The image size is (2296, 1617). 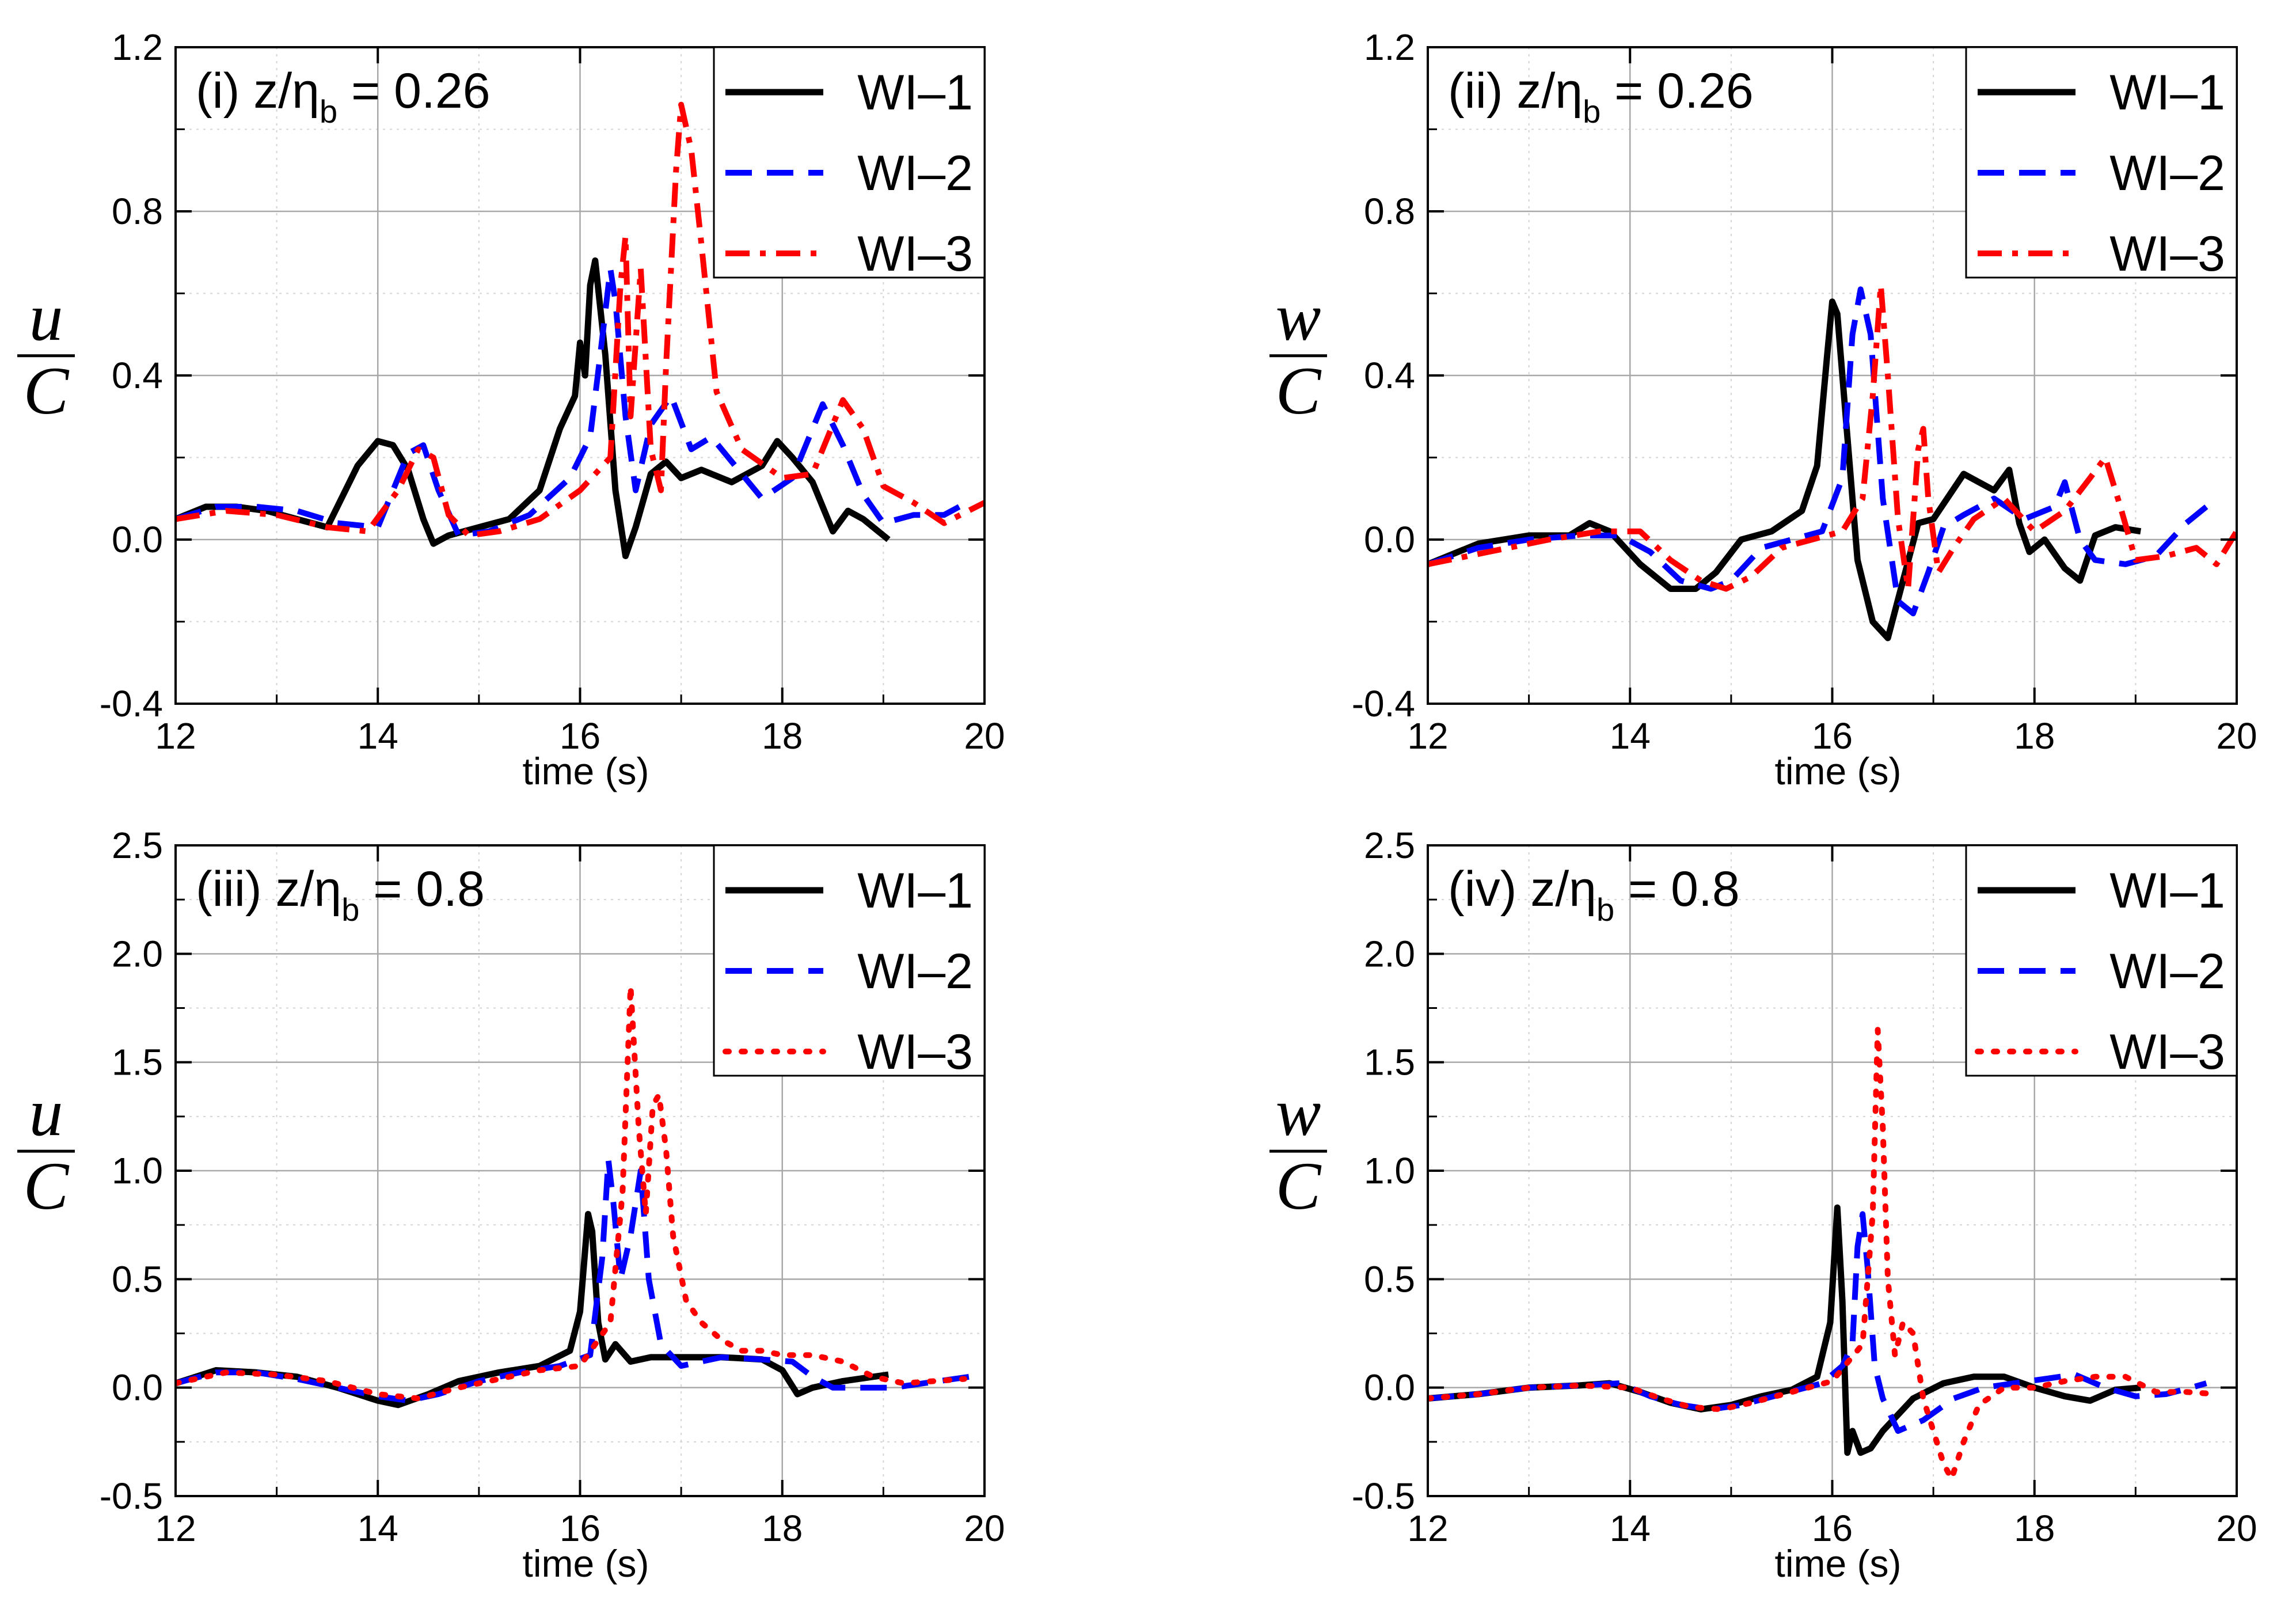 I want to click on annotation-prefix: (iv) z/η, so click(x=1522, y=889).